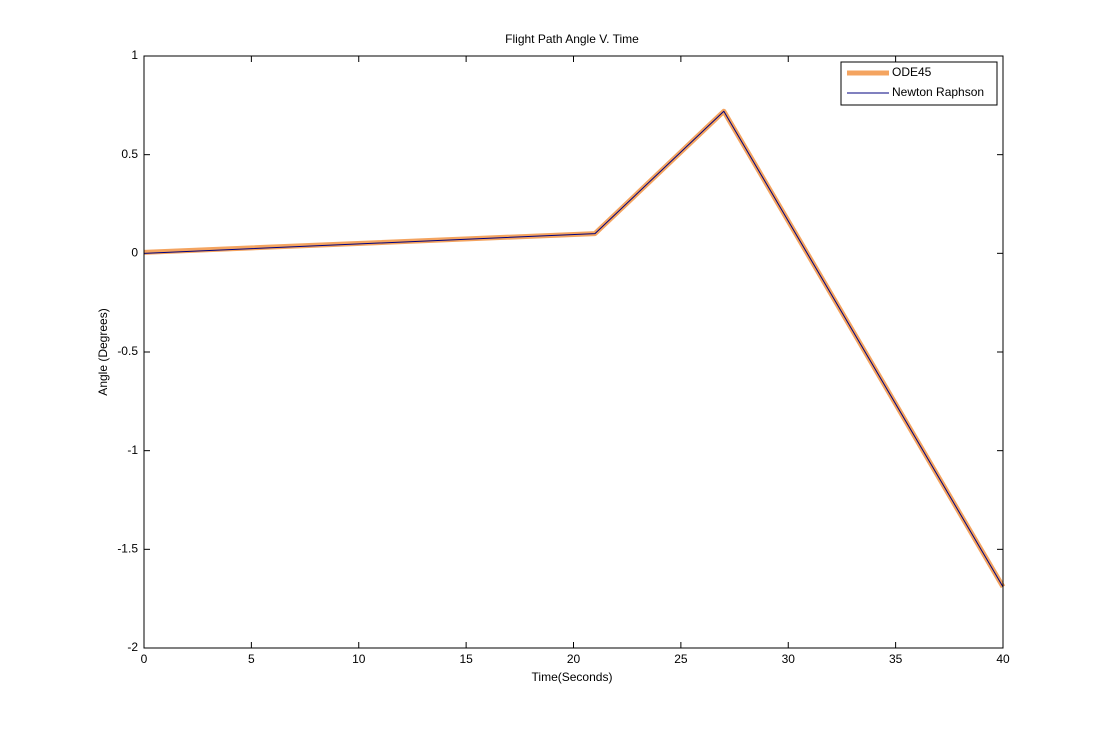 The height and width of the screenshot is (729, 1108). Describe the element at coordinates (359, 659) in the screenshot. I see `x-tick-label: 10` at that location.